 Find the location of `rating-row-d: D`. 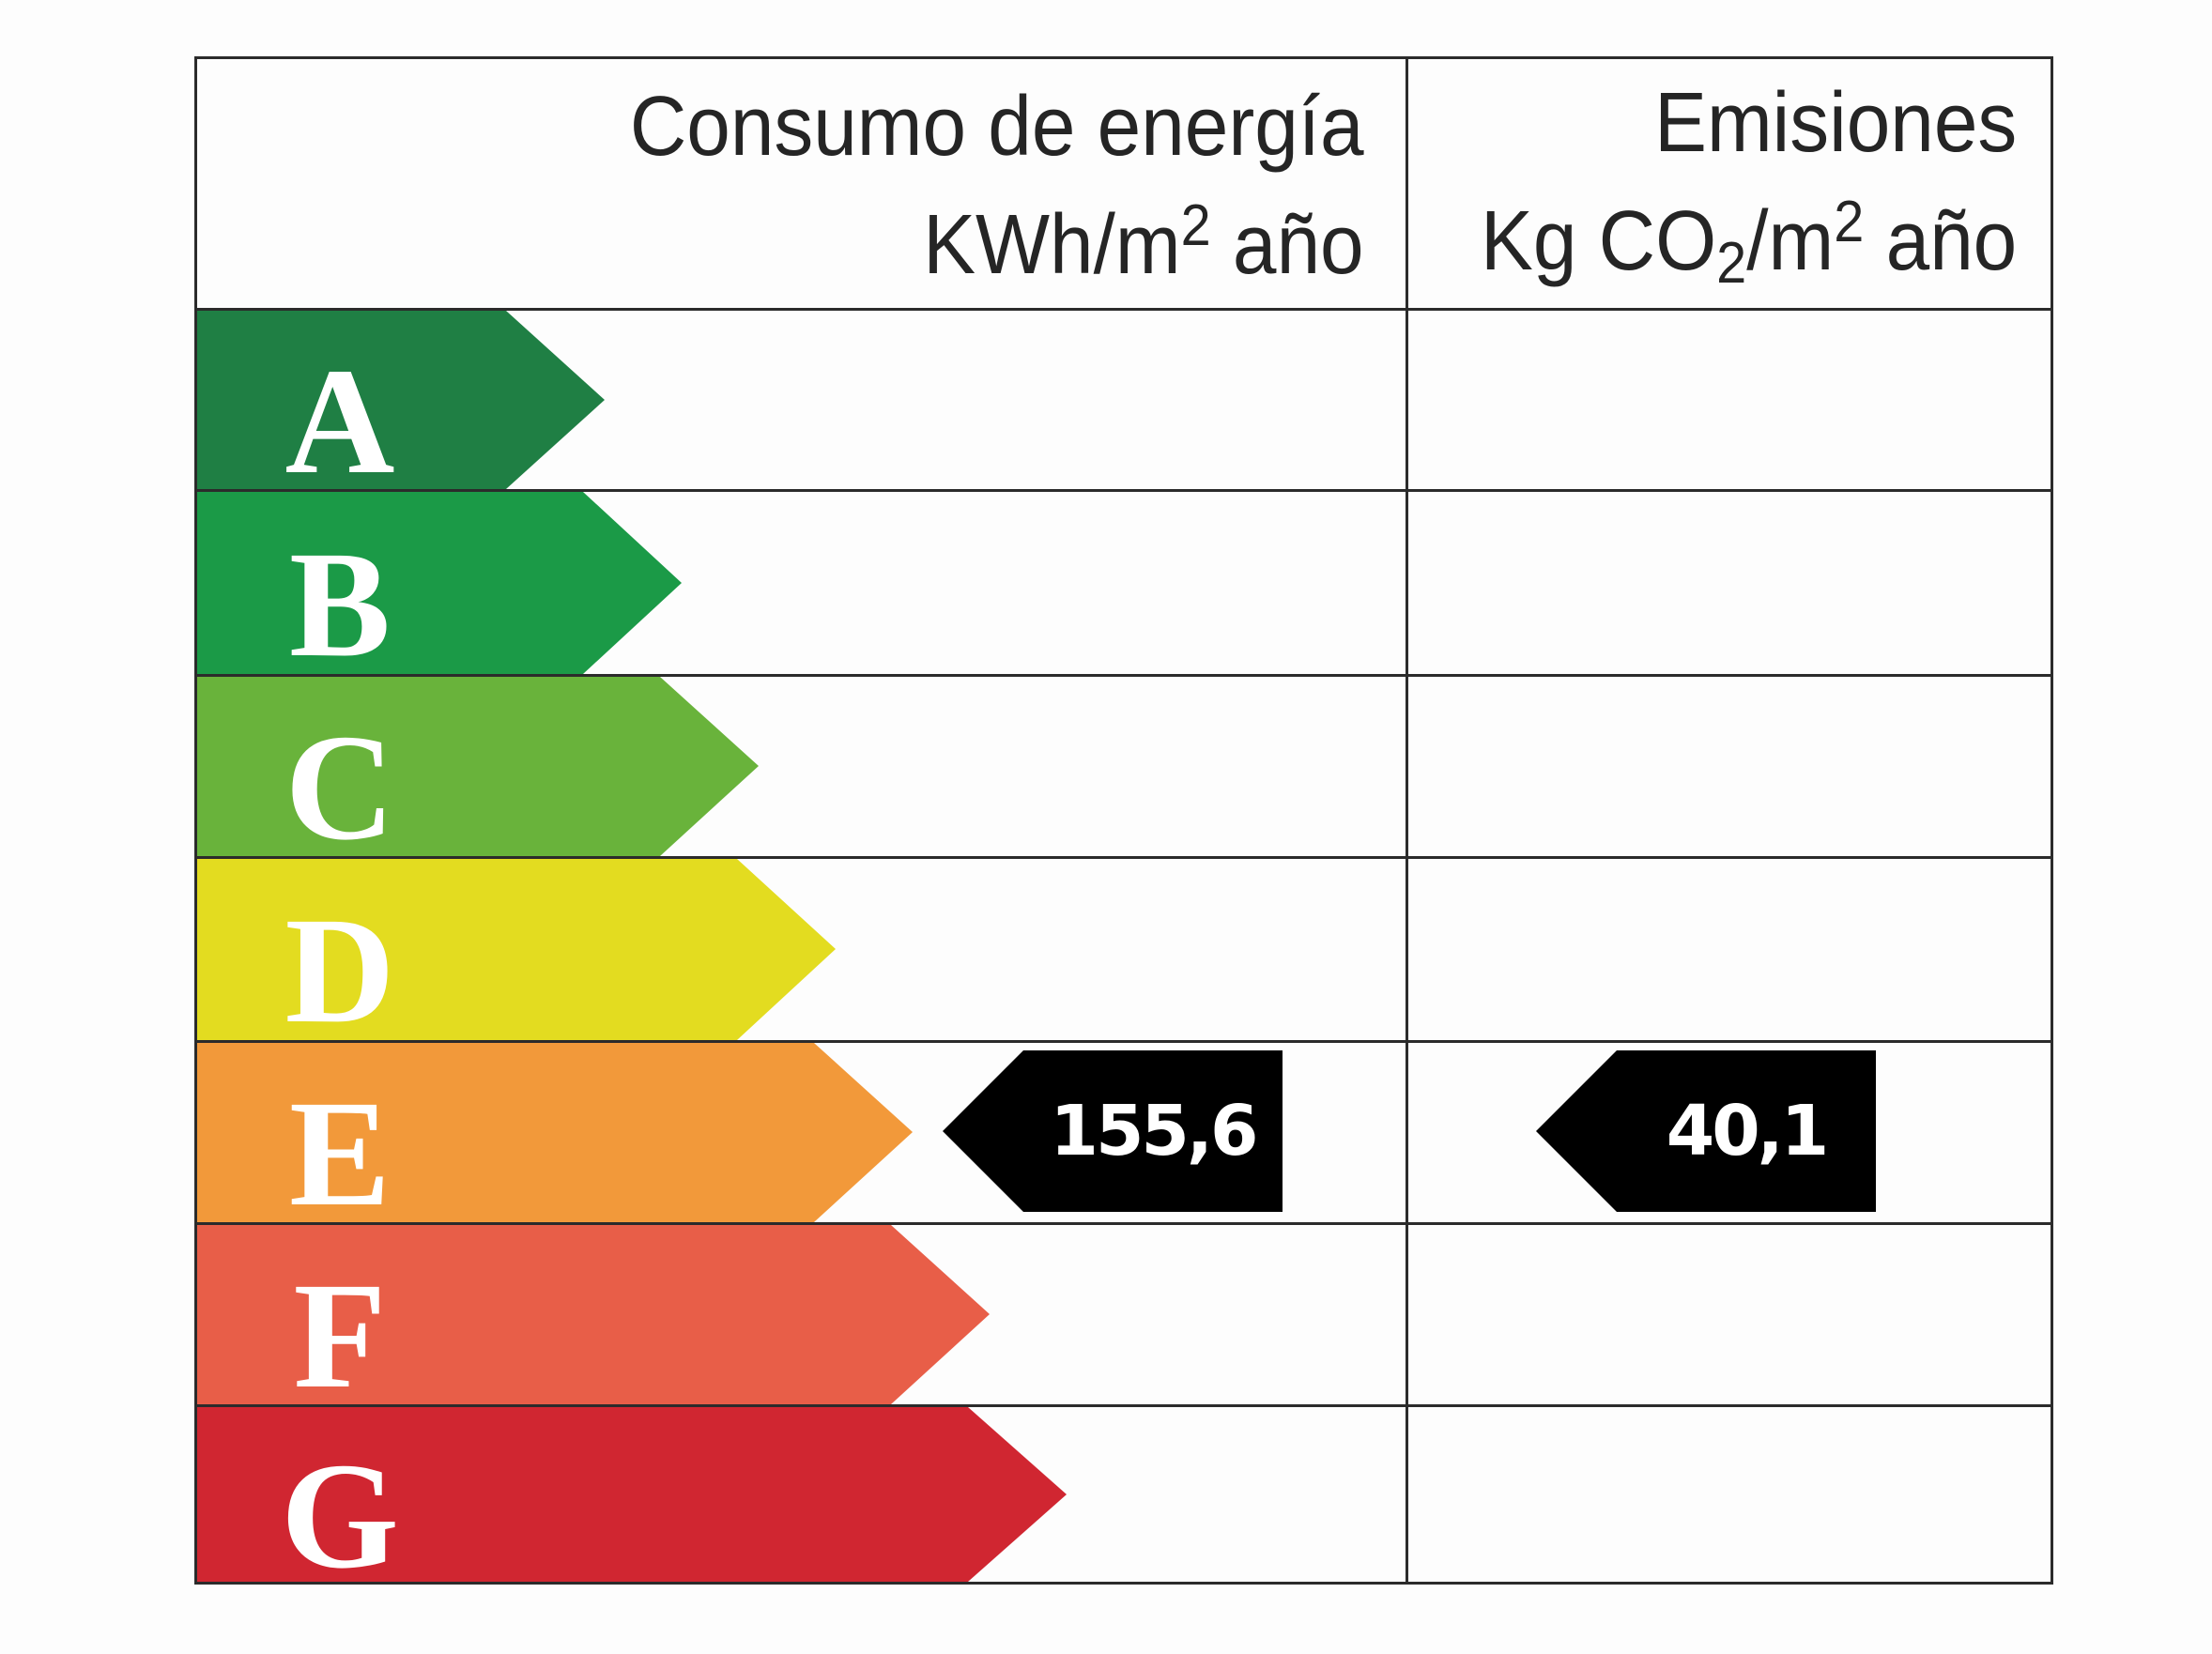

rating-row-d: D is located at coordinates (1123, 953).